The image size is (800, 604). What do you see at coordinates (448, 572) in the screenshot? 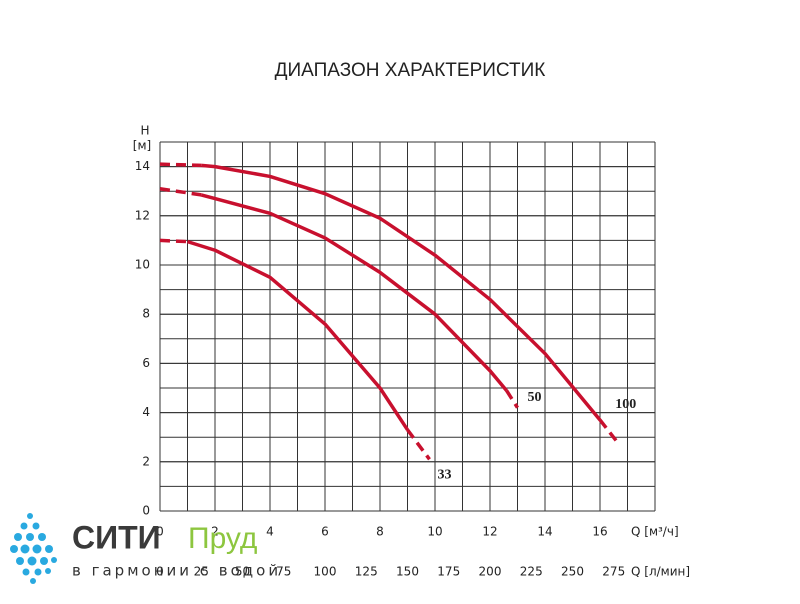
I see `x2-tick-label: 175` at bounding box center [448, 572].